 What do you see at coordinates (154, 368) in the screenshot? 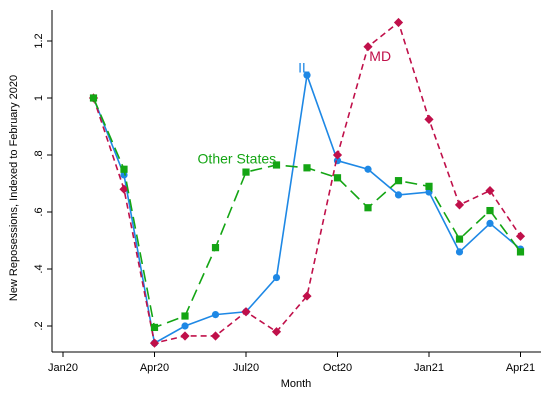
I see `x-tick-label: Apr20` at bounding box center [154, 368].